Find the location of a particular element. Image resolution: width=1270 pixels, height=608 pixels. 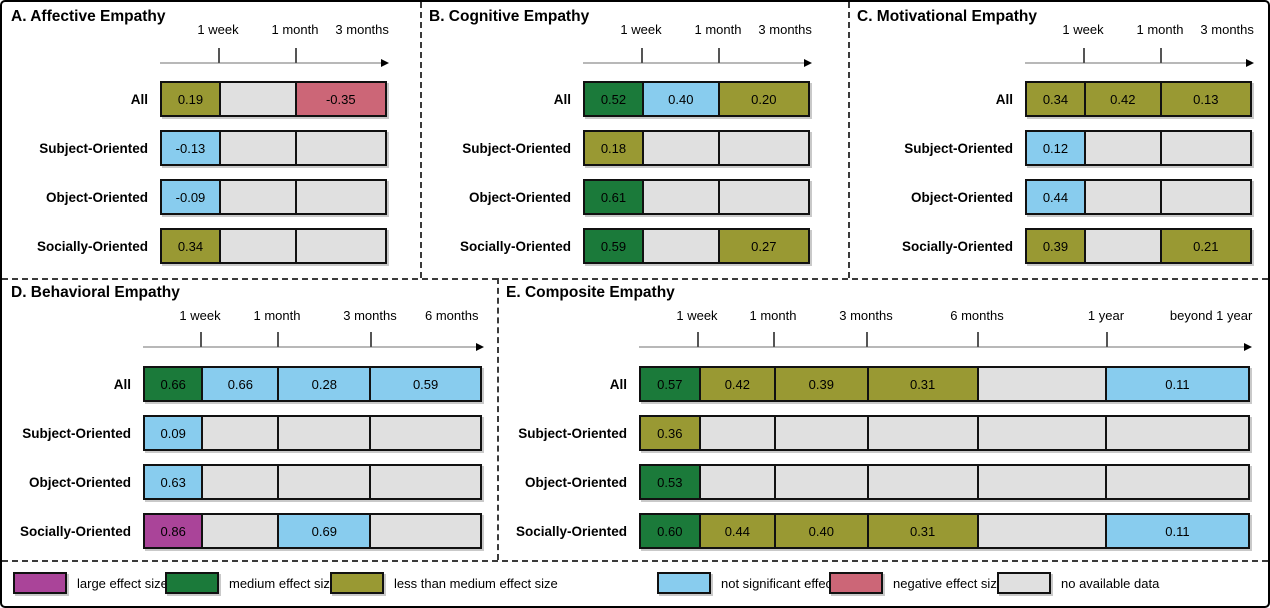

row-label: All is located at coordinates (618, 384).